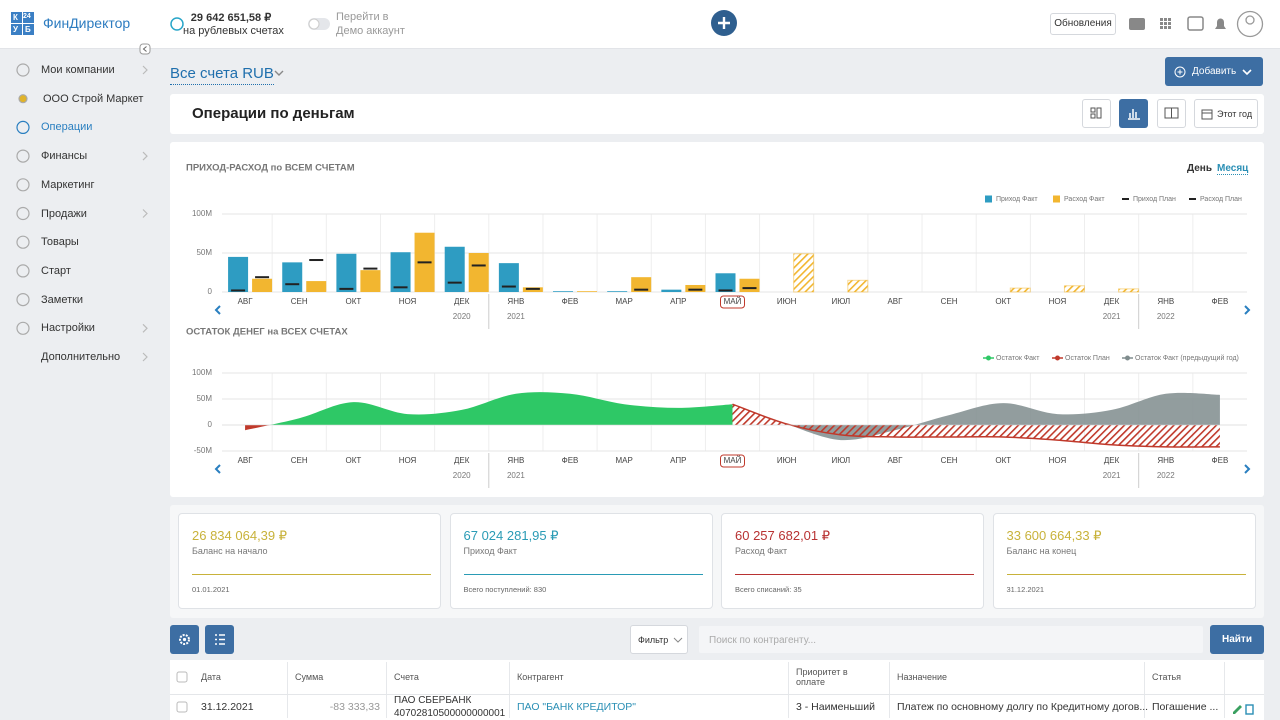 This screenshot has width=1280, height=720. What do you see at coordinates (840, 460) in the screenshot?
I see `x-tick-label: ИЮЛ` at bounding box center [840, 460].